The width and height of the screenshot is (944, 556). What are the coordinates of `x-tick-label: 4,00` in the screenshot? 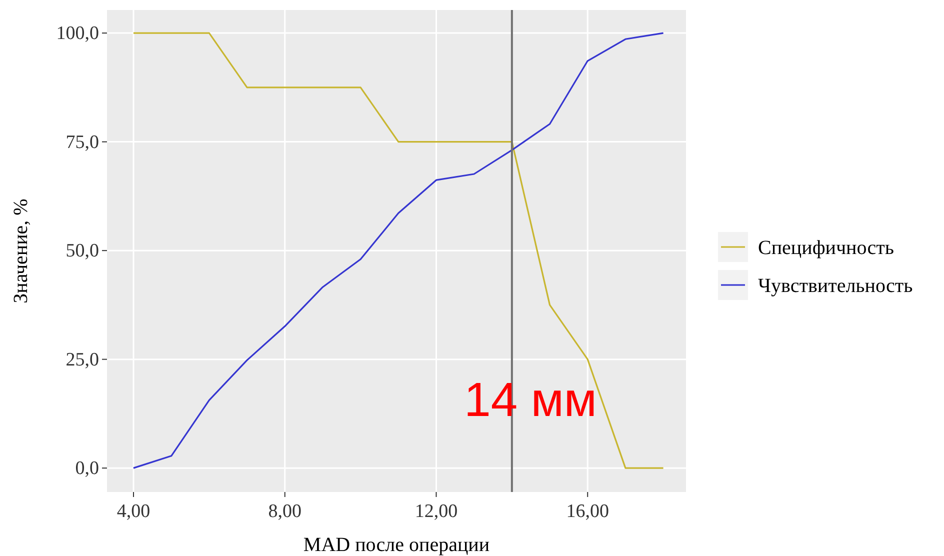 It's located at (133, 511).